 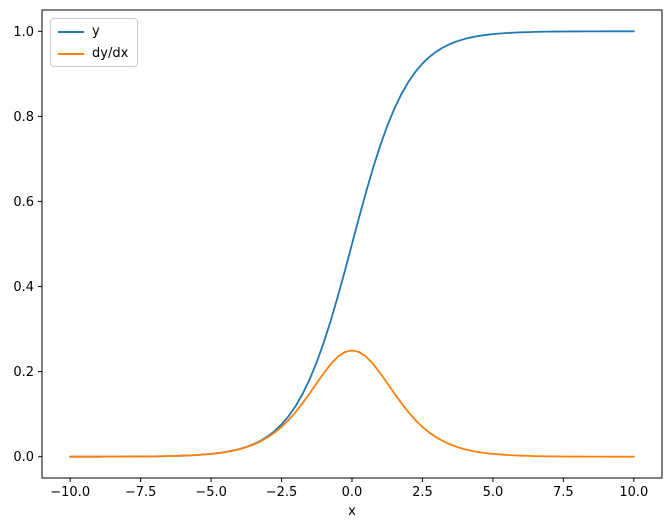 What do you see at coordinates (23, 202) in the screenshot?
I see `y-tick-label: 0.6` at bounding box center [23, 202].